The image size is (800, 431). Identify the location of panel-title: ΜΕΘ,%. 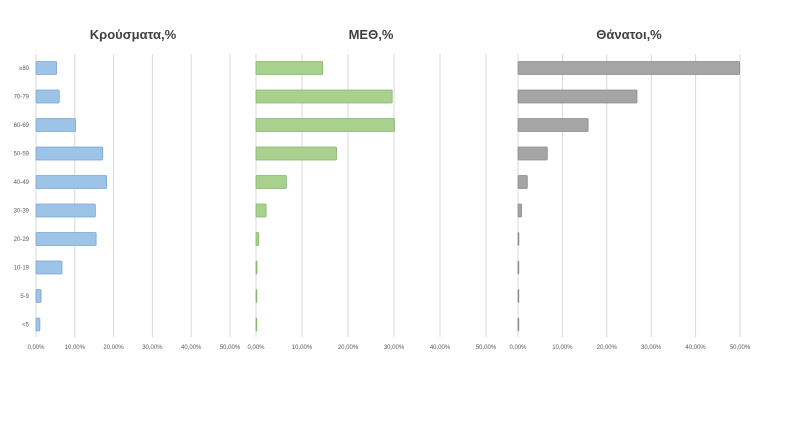
(371, 34).